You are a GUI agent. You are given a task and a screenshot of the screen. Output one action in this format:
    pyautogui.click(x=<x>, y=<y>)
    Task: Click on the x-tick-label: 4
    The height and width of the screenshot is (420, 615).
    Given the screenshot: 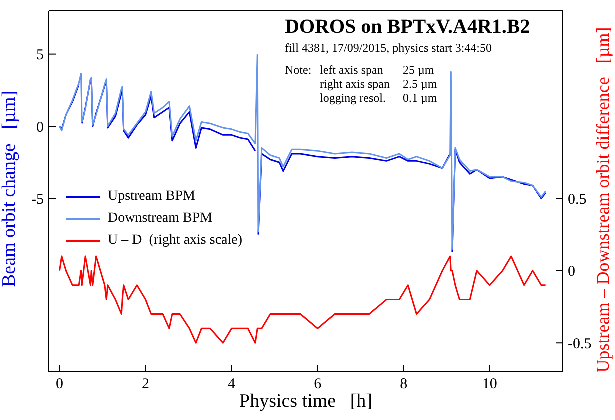 What is the action you would take?
    pyautogui.click(x=232, y=384)
    